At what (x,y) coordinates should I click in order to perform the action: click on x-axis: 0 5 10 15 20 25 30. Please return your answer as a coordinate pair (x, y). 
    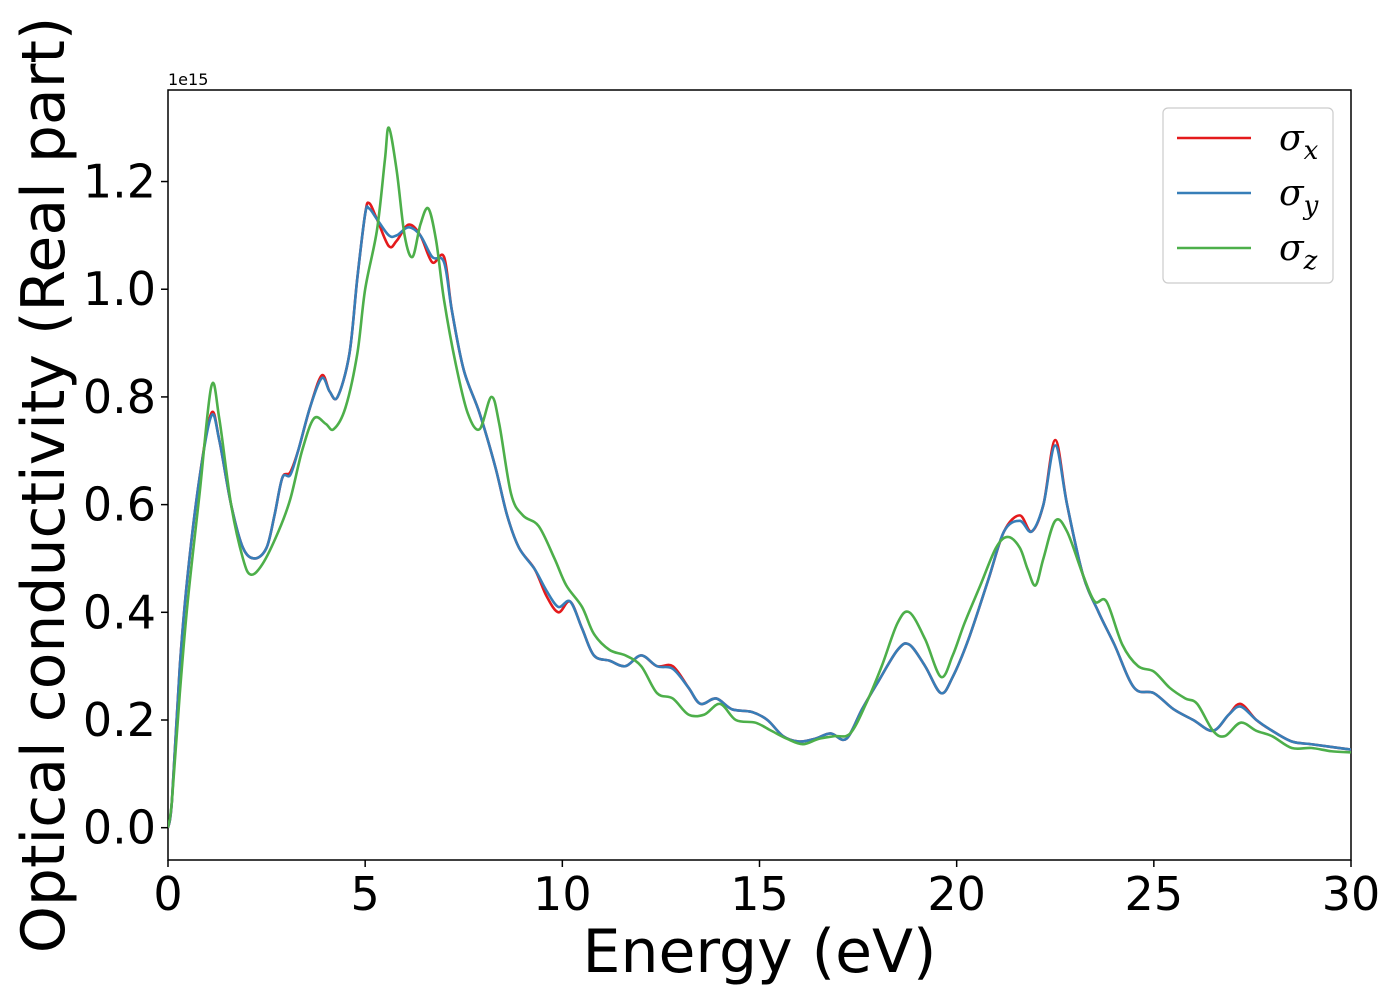
    Looking at the image, I should click on (766, 890).